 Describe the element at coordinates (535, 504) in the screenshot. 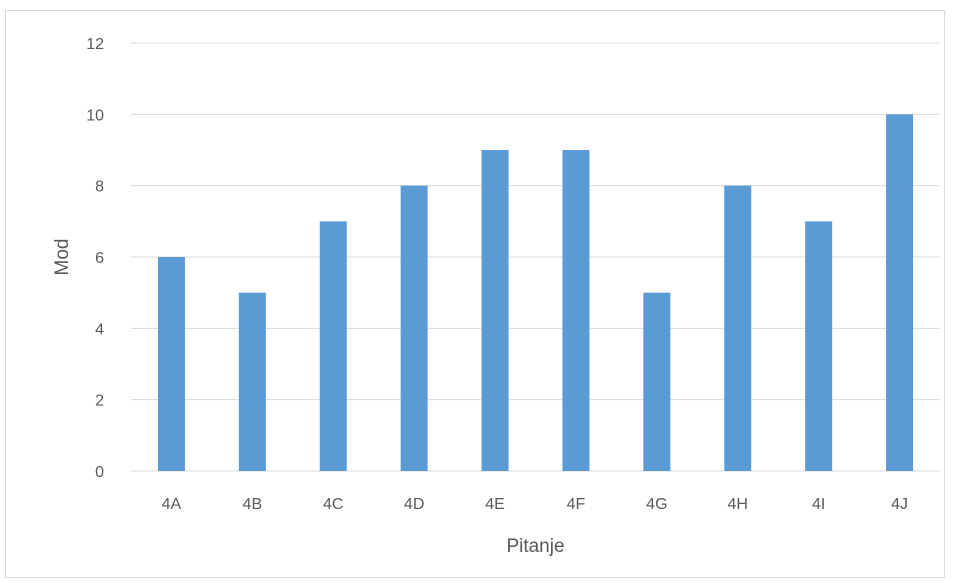

I see `x-axis-ticks: 4A 4B 4C 4D 4E 4F 4G 4H 4I 4J` at that location.